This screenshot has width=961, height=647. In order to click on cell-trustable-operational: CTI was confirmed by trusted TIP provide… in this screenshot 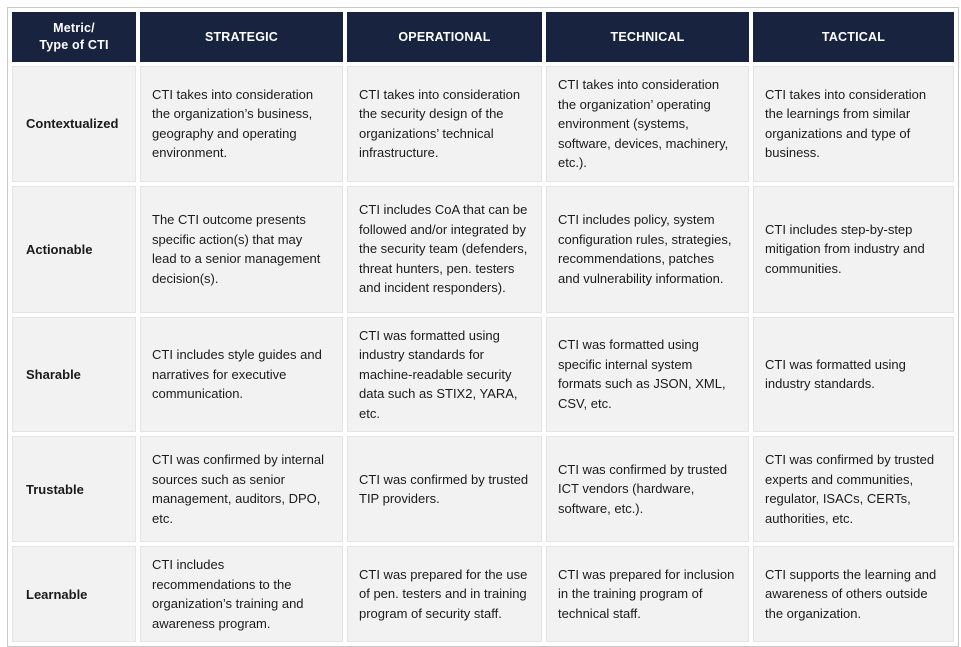, I will do `click(444, 489)`.